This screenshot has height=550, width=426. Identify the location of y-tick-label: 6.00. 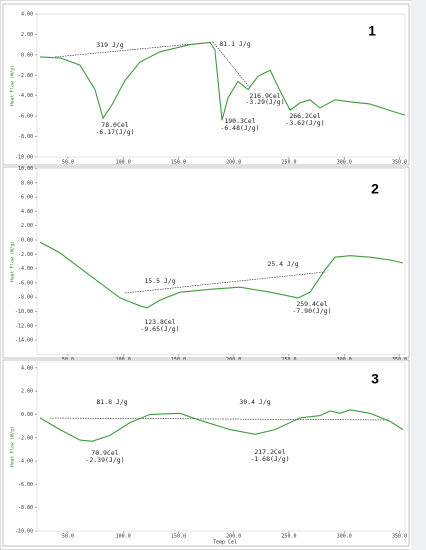
(27, 198).